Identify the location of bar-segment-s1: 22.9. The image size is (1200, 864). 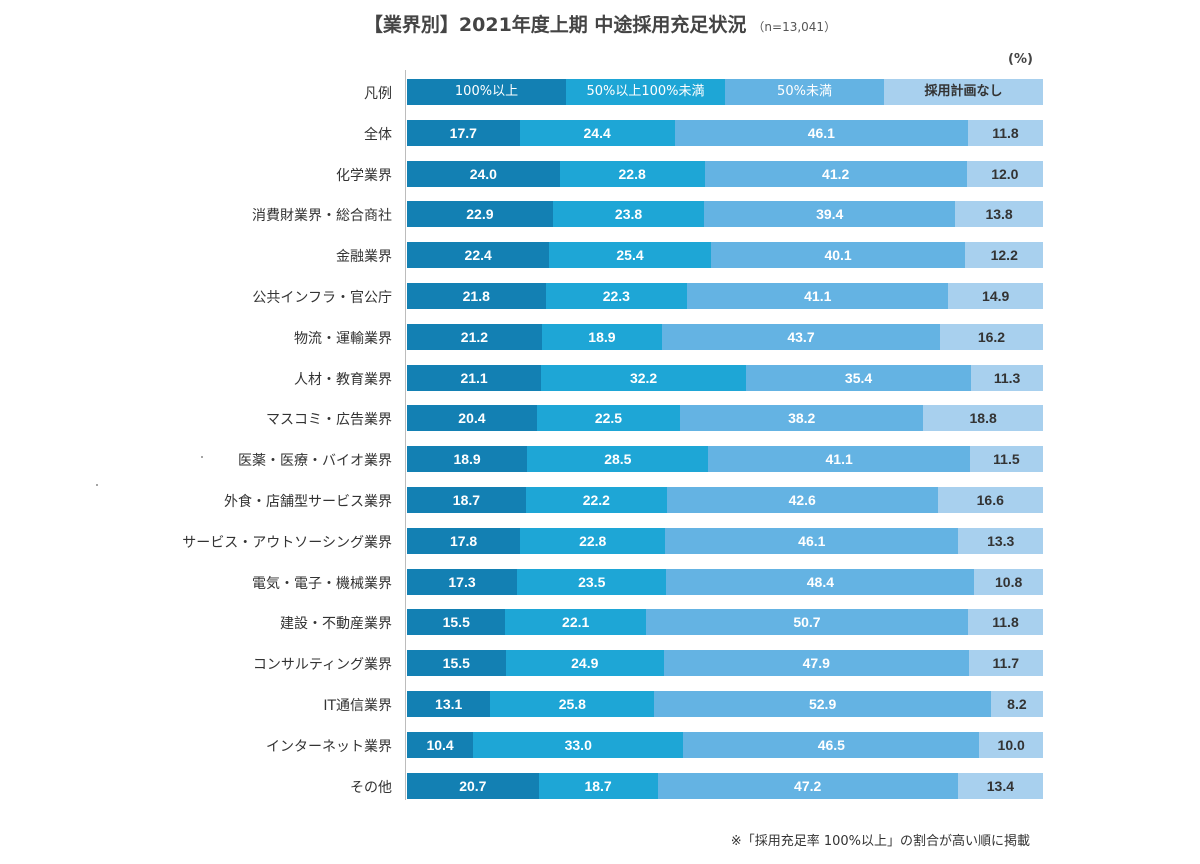
(480, 214).